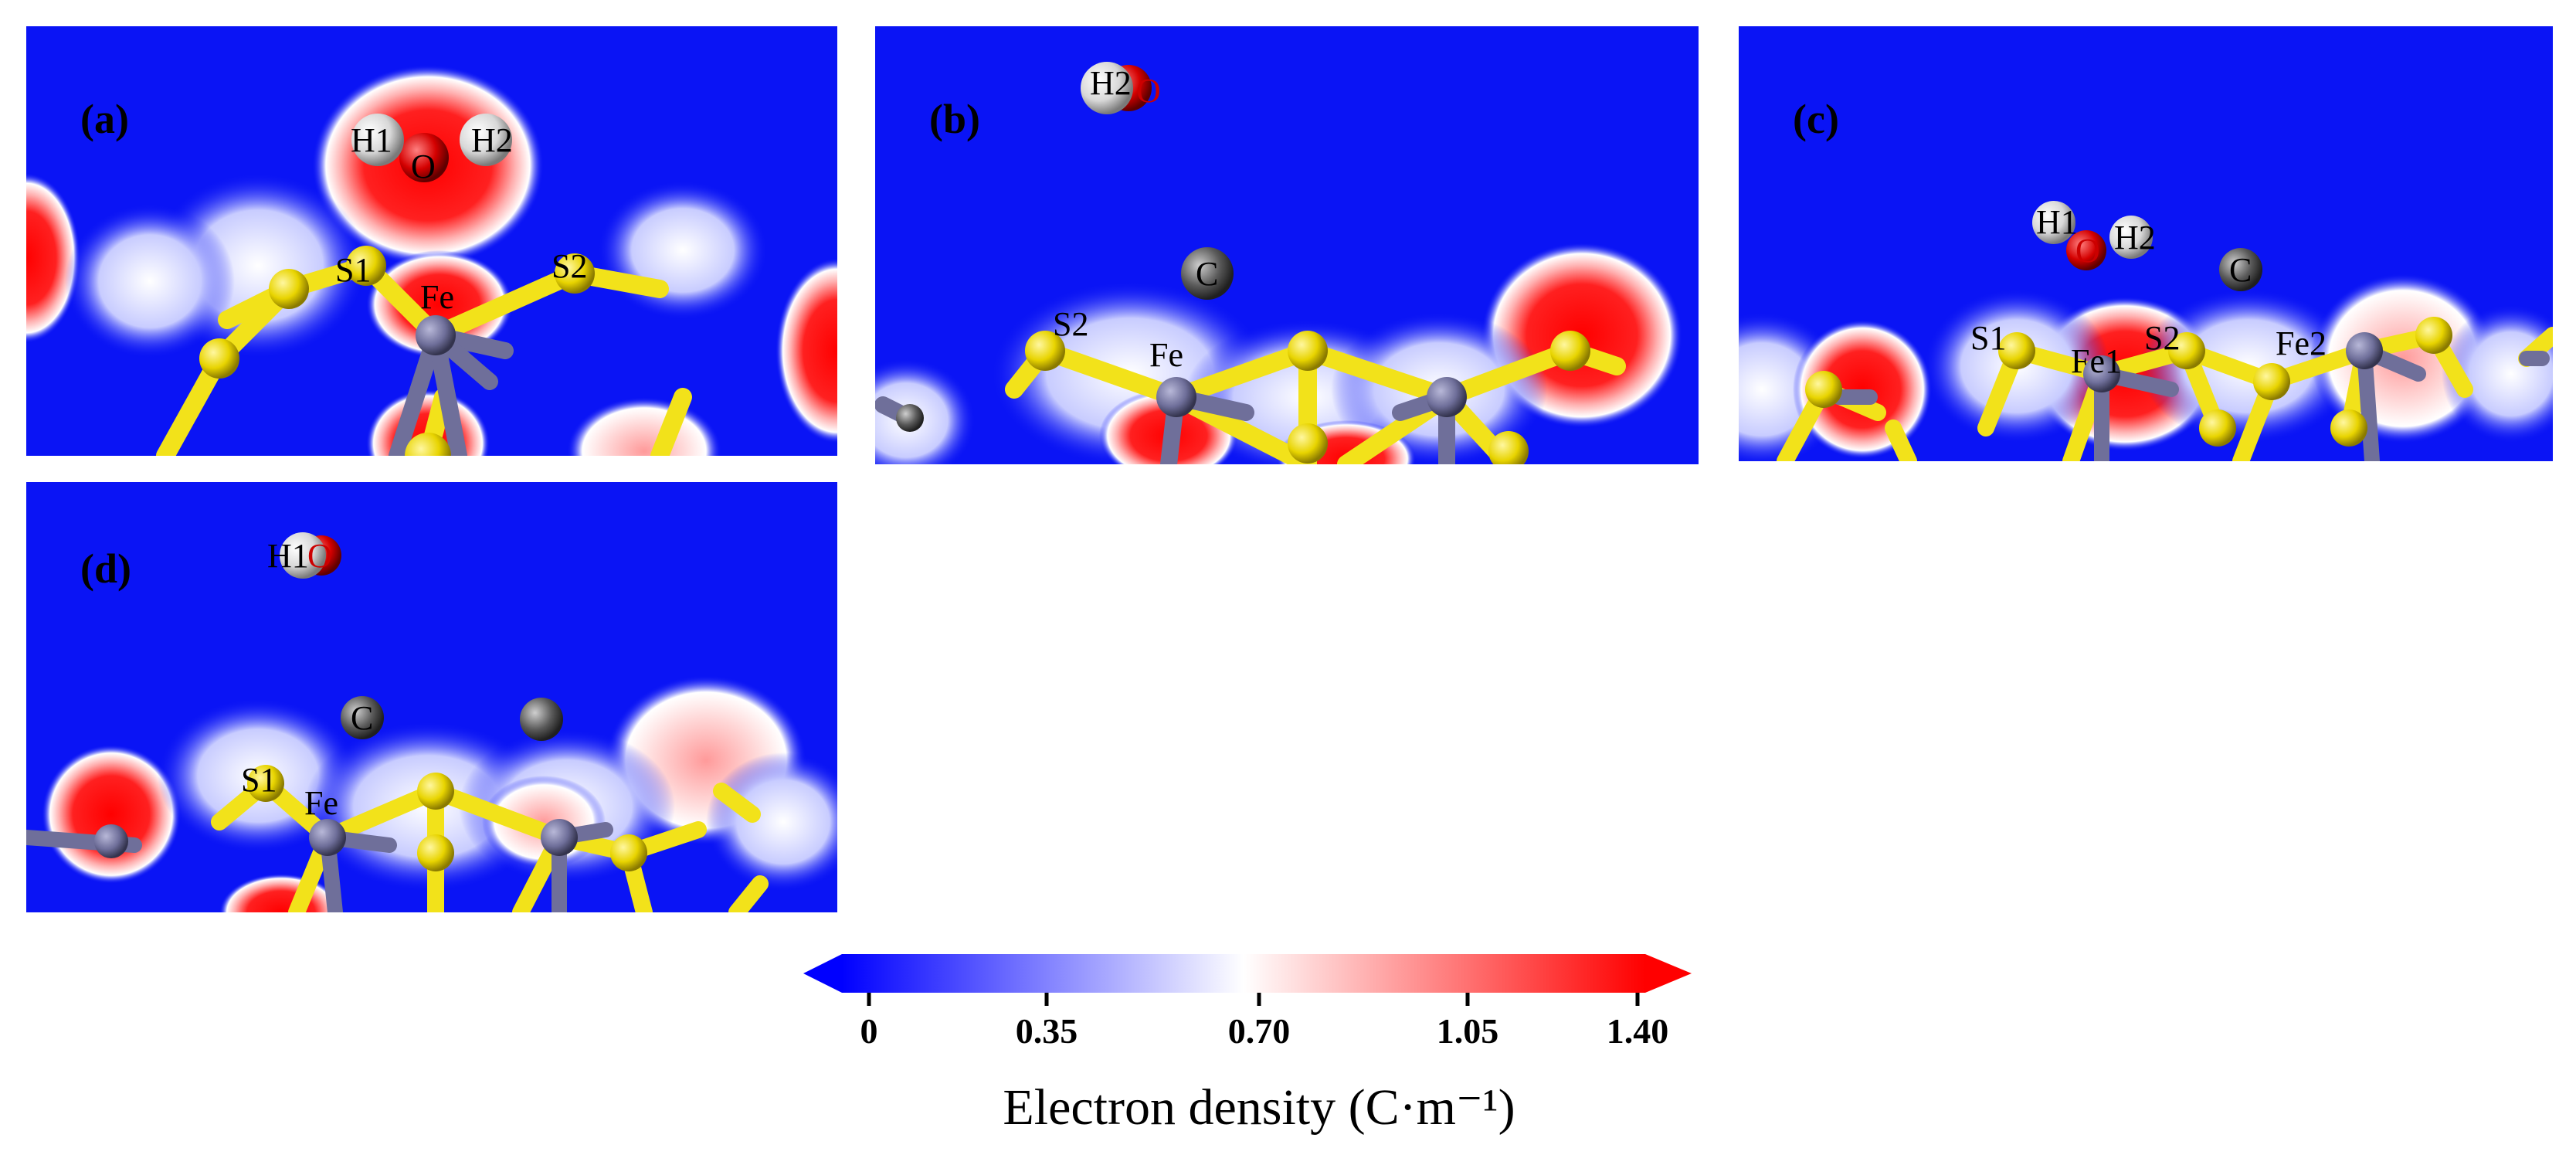 The width and height of the screenshot is (2576, 1165). I want to click on panel-b-label: (b), so click(954, 119).